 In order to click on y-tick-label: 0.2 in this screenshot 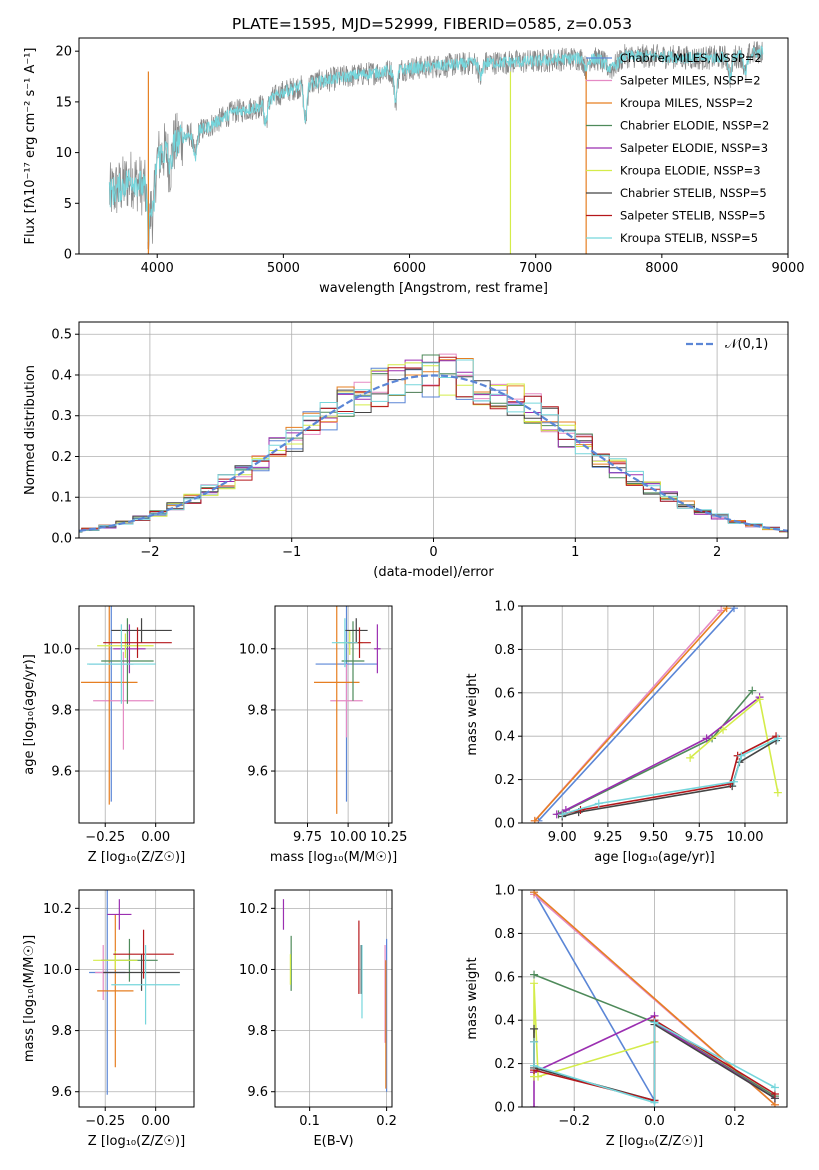, I will do `click(504, 1064)`.